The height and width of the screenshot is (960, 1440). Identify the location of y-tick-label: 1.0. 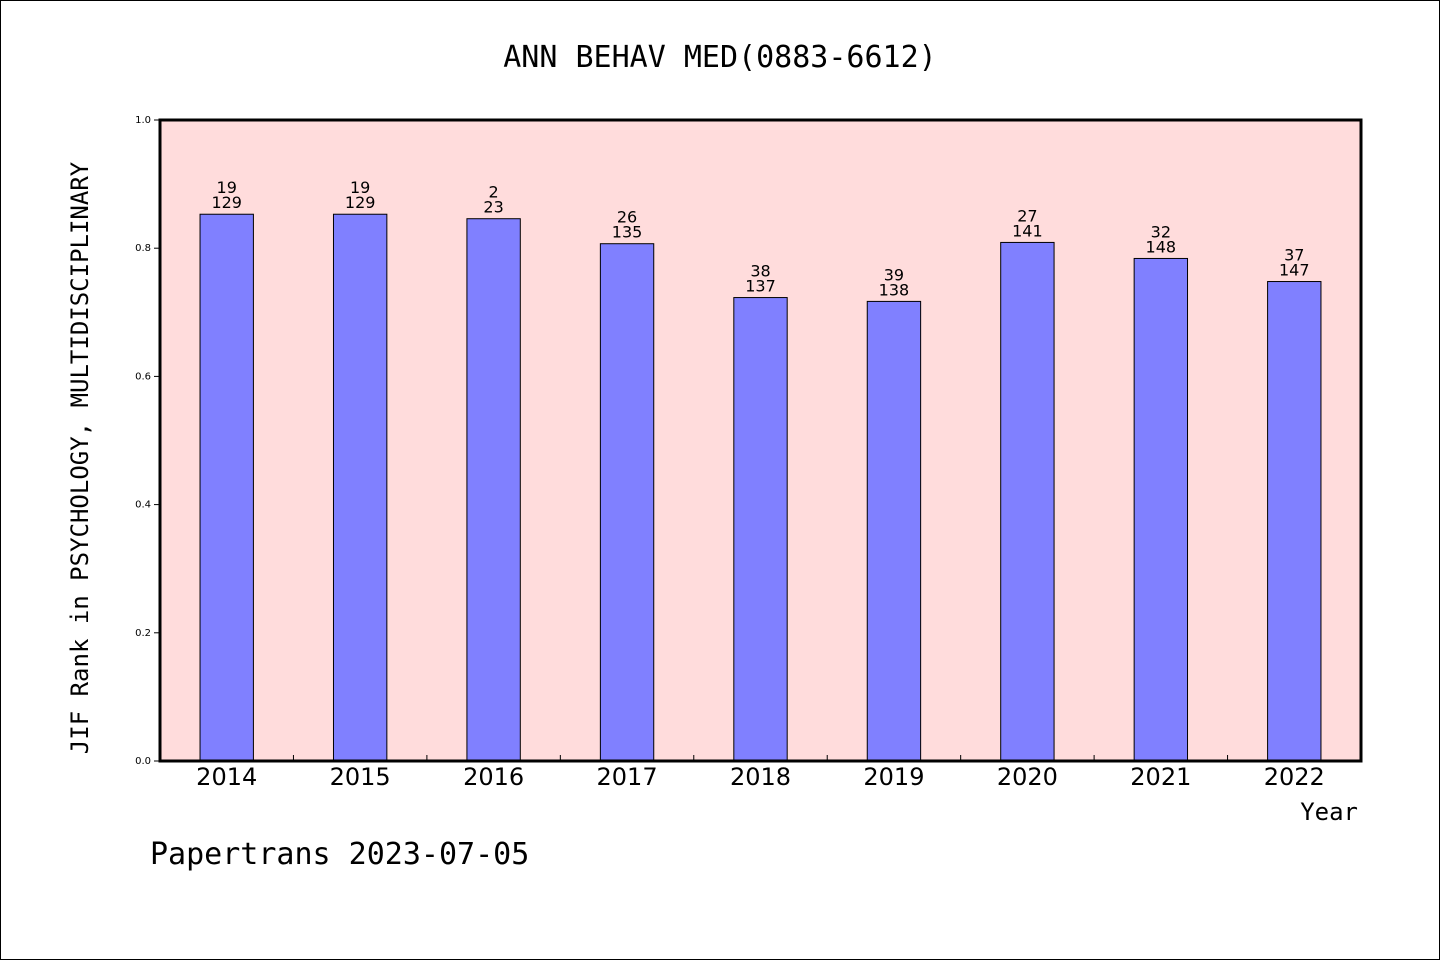
(143, 120).